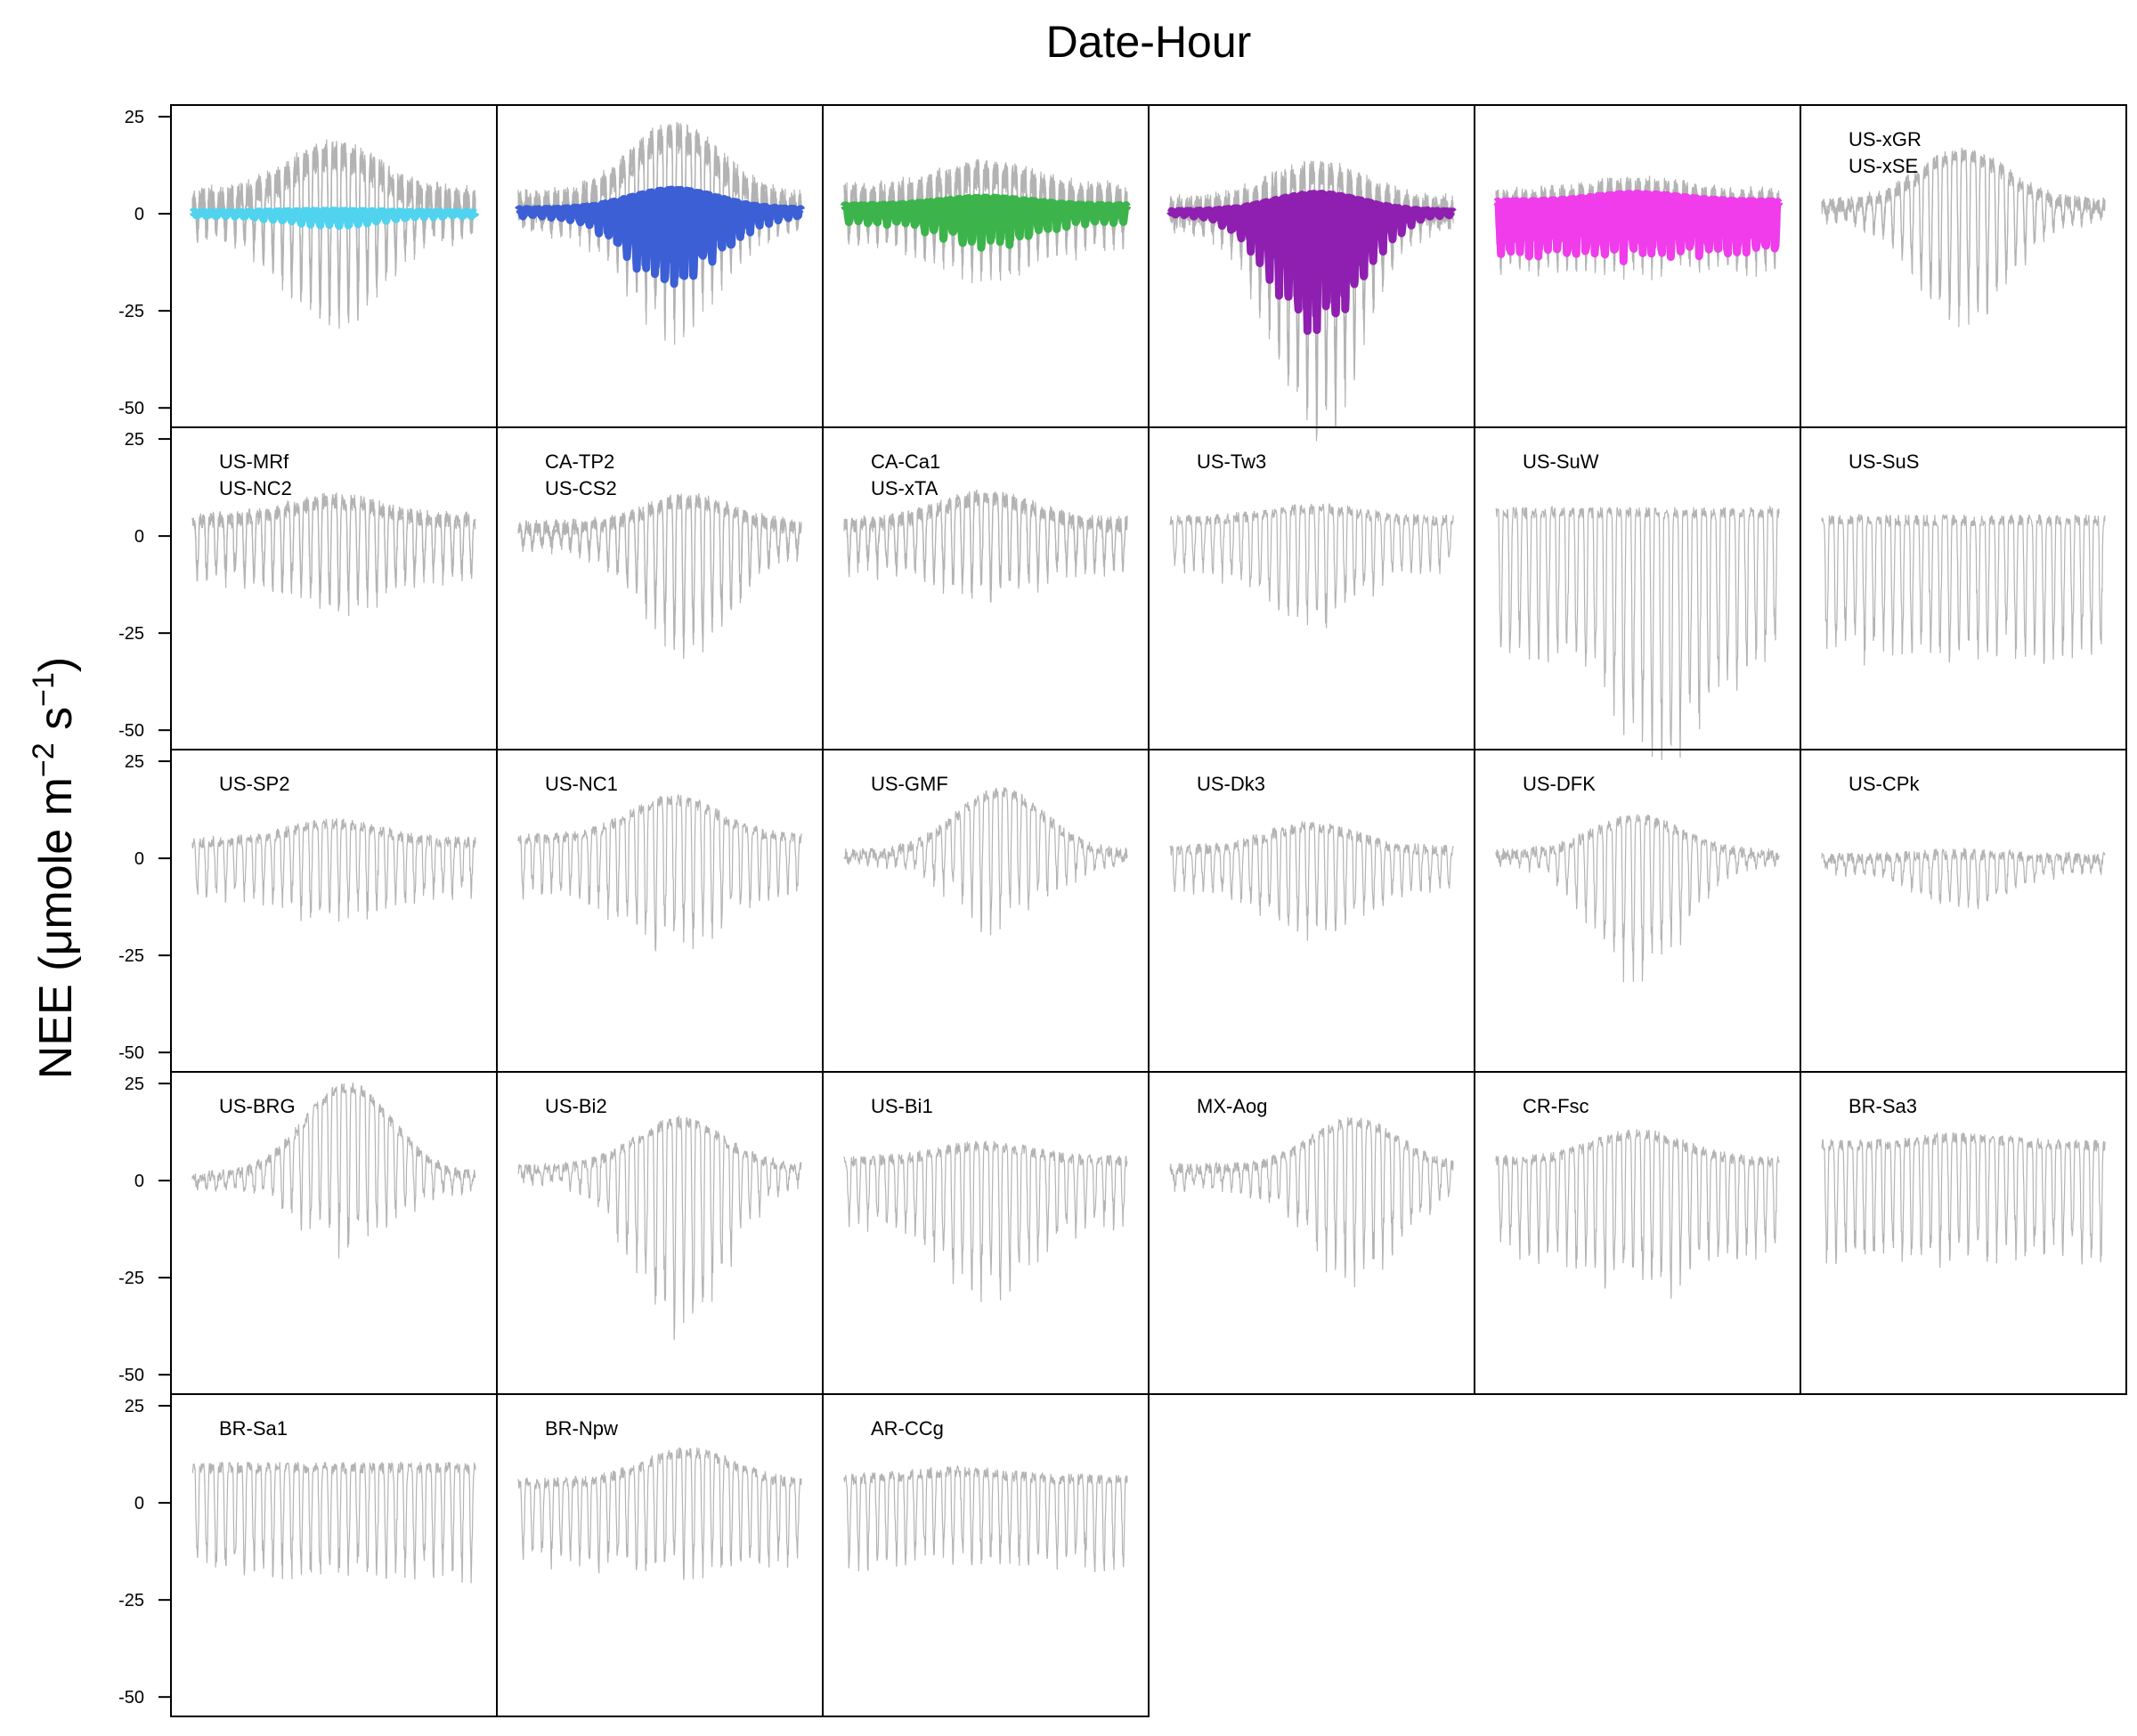 This screenshot has width=2137, height=1736. What do you see at coordinates (255, 488) in the screenshot?
I see `site-label: US-NC2` at bounding box center [255, 488].